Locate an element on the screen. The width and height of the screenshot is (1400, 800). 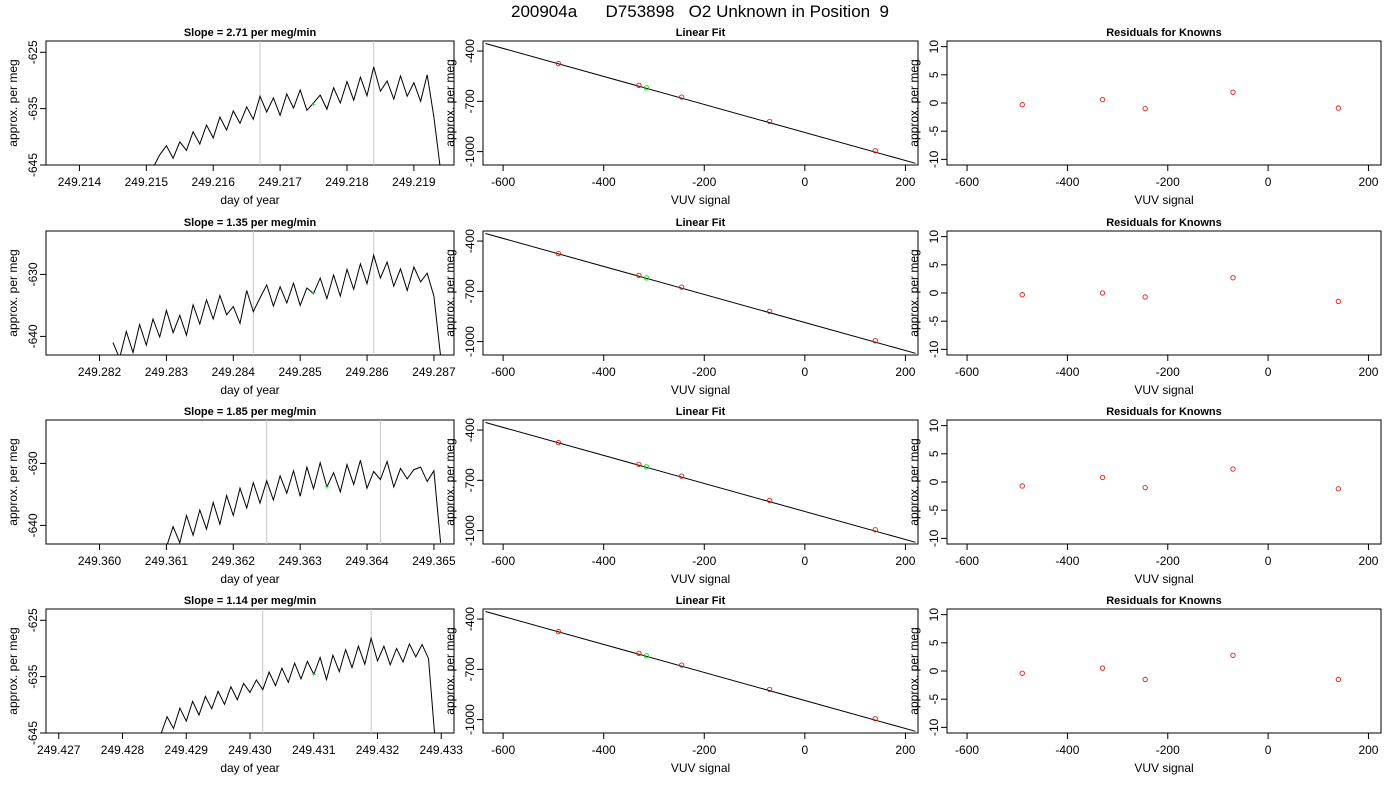
y-tick-label: 10 is located at coordinates (934, 426).